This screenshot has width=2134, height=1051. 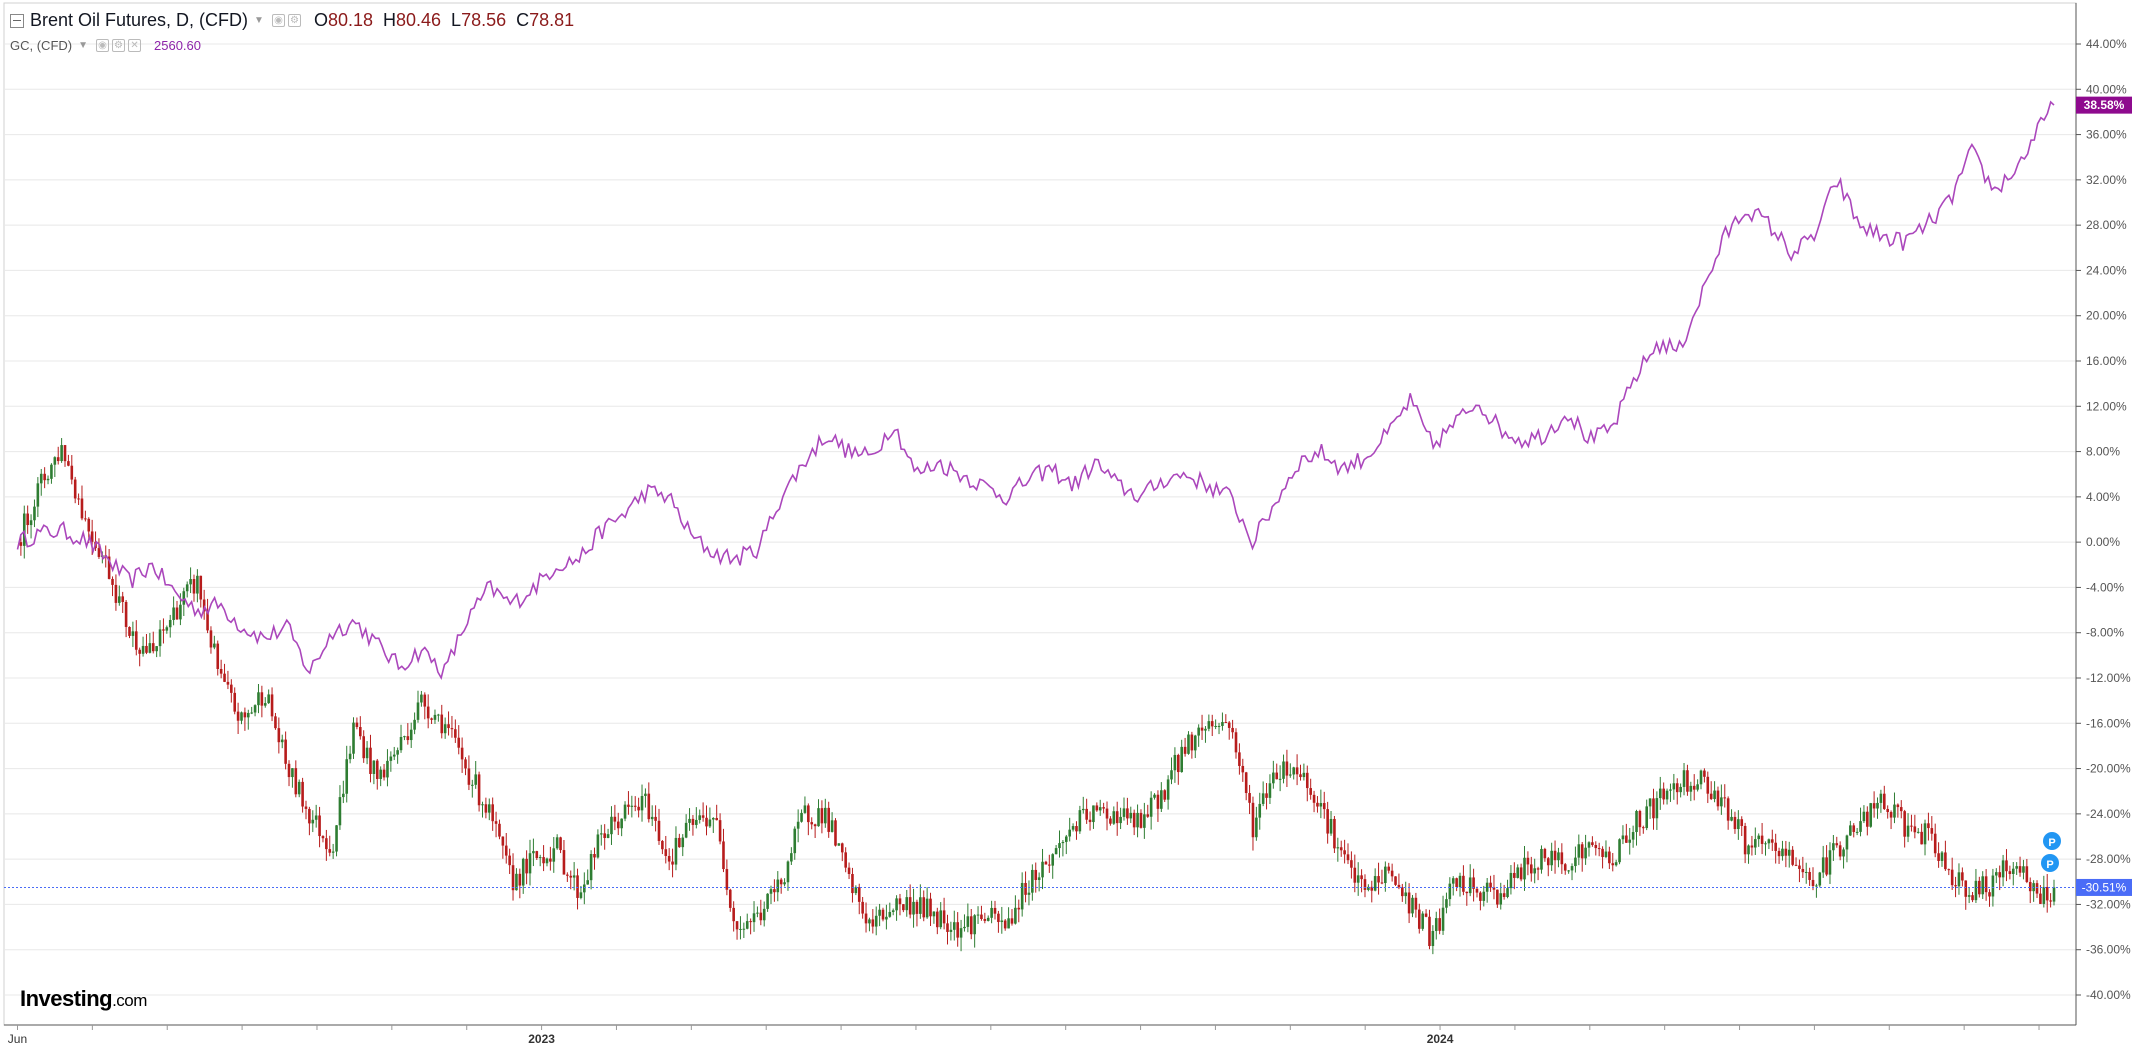 I want to click on y-tick-label: -32.00%, so click(x=2108, y=904).